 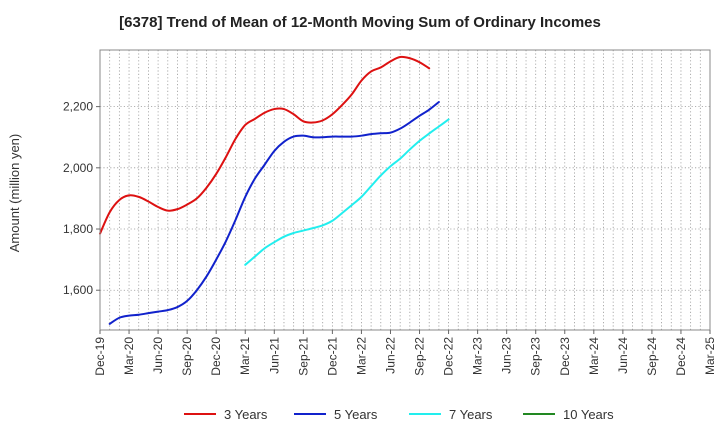 What do you see at coordinates (14, 193) in the screenshot?
I see `y-axis-label: Amount (million yen)` at bounding box center [14, 193].